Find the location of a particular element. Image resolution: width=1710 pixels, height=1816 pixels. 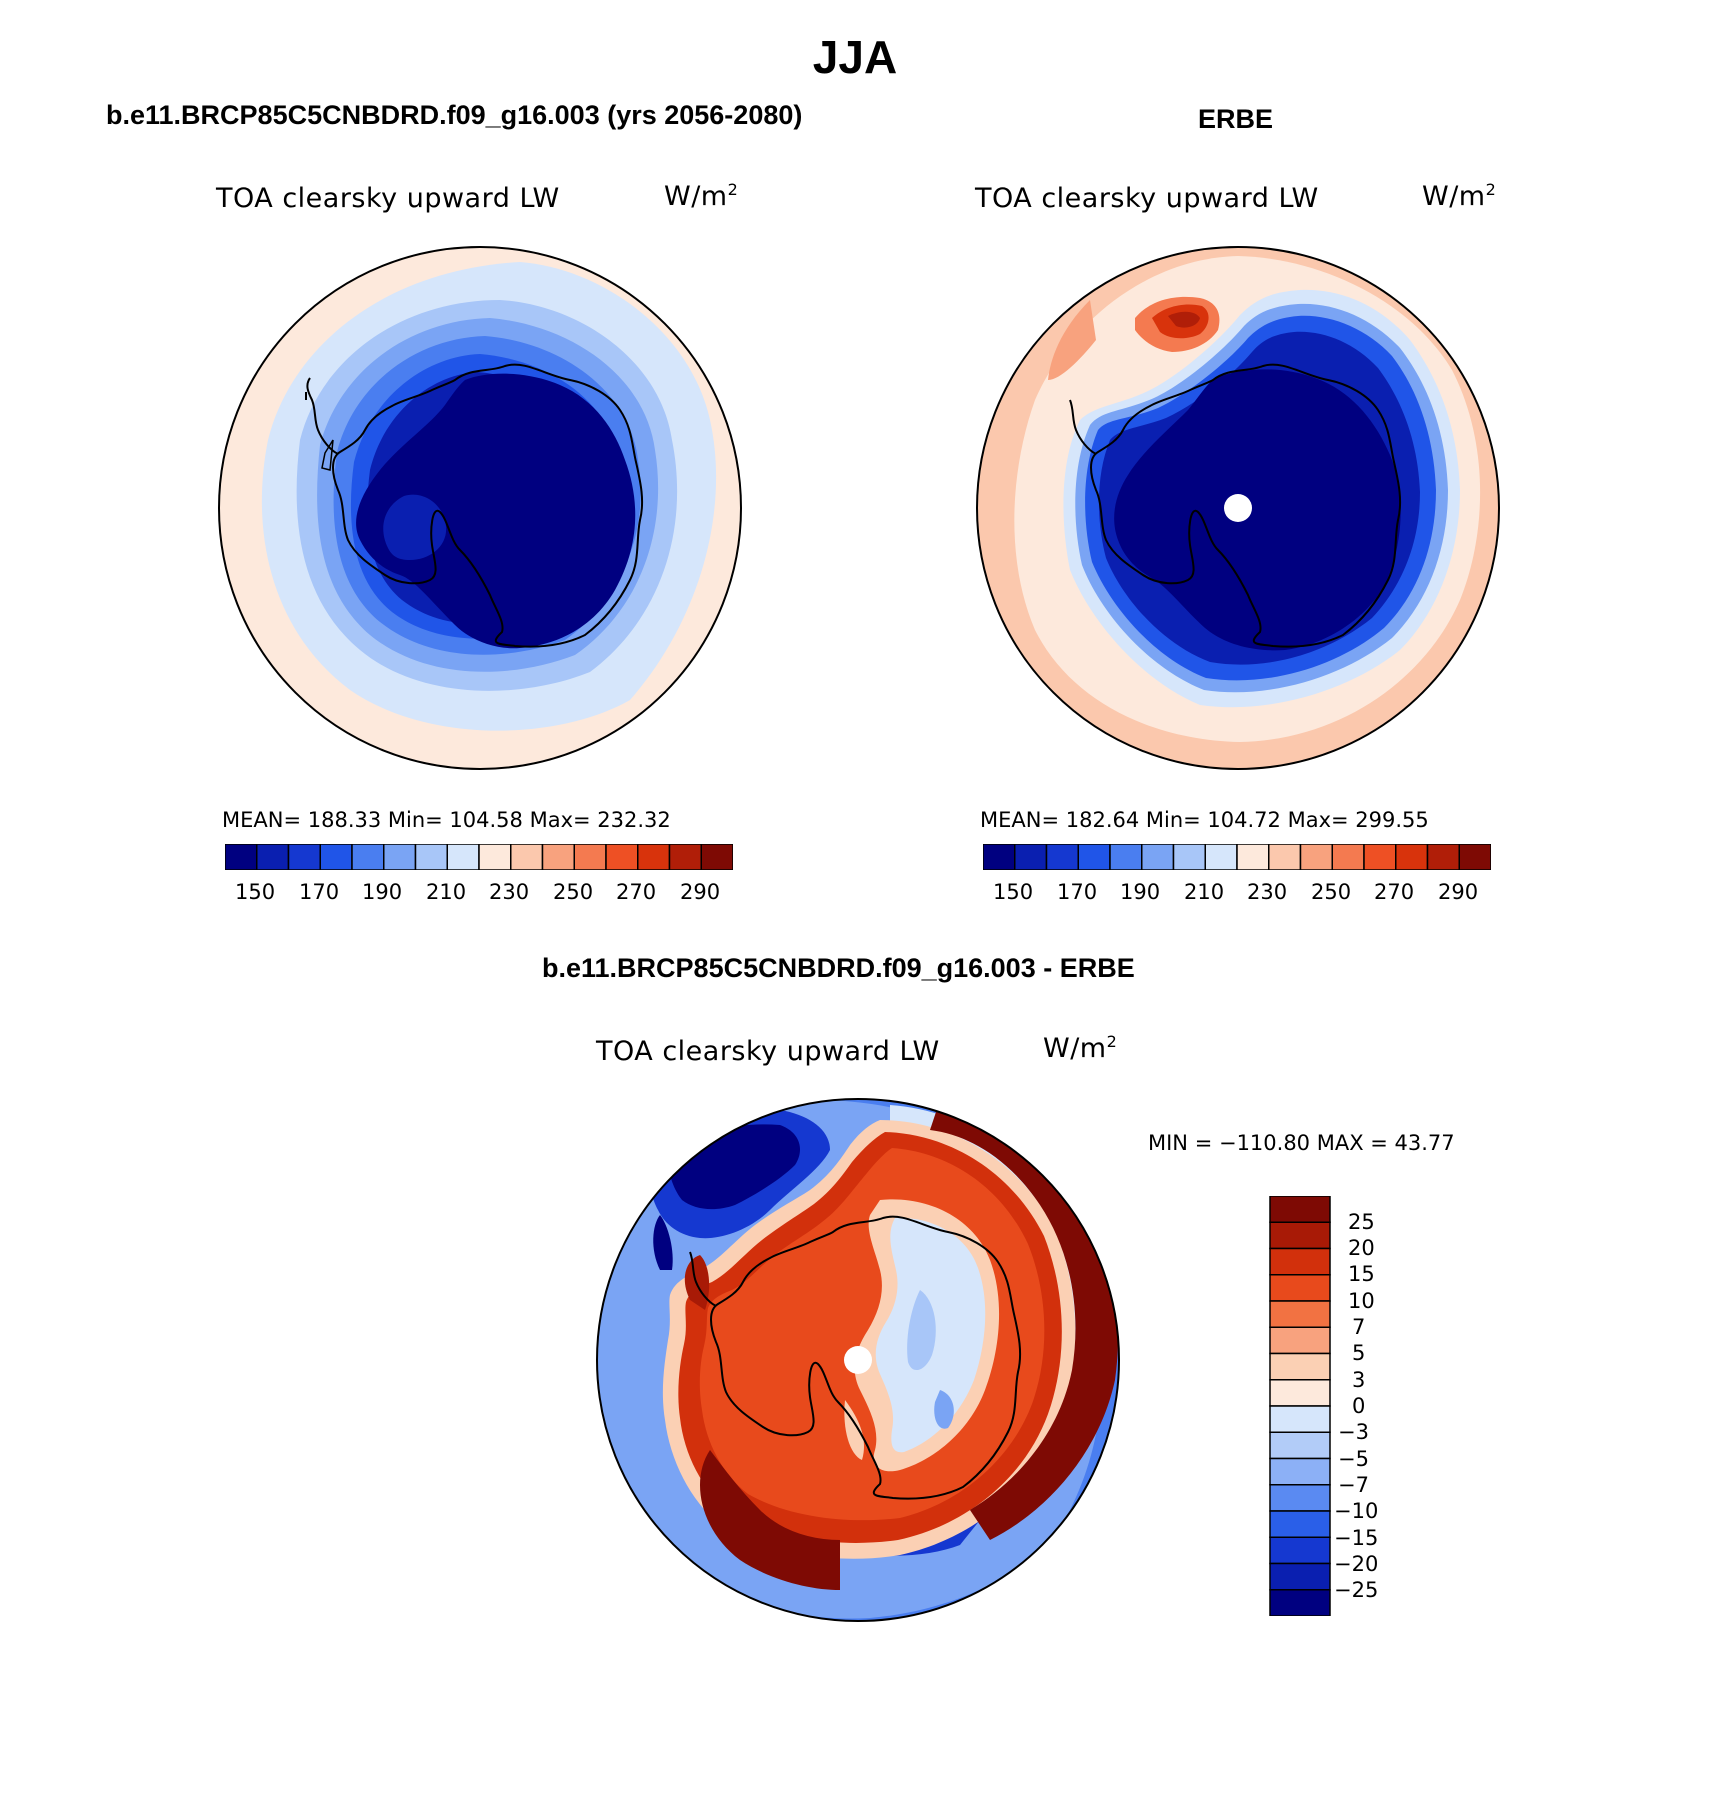

colorbar-difference-tick: −20 is located at coordinates (1356, 1564).